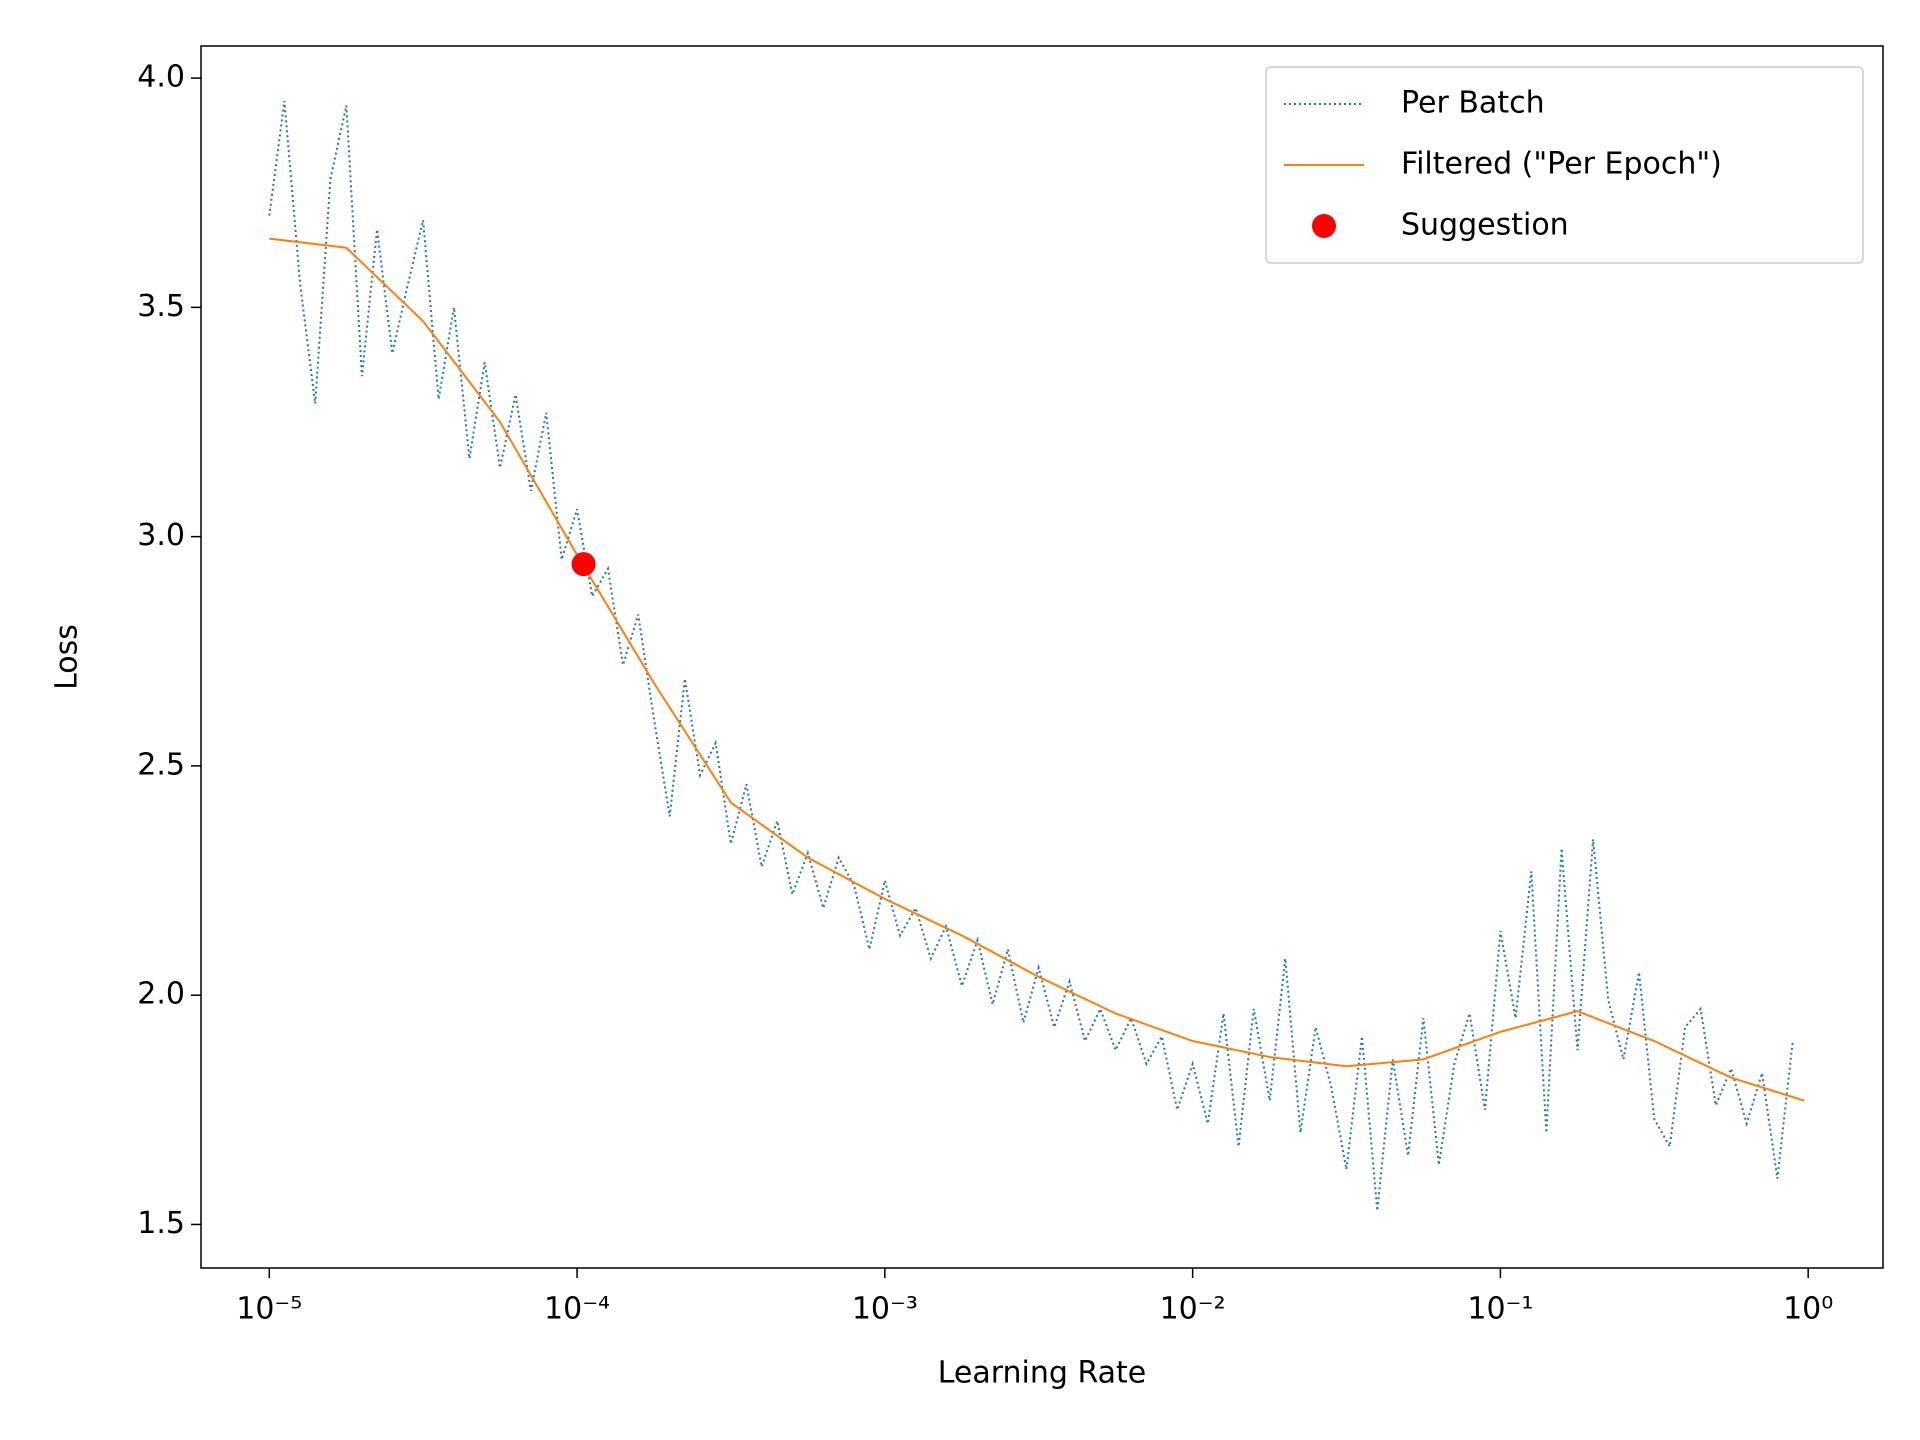  What do you see at coordinates (1473, 103) in the screenshot?
I see `legend-label: Per Batch` at bounding box center [1473, 103].